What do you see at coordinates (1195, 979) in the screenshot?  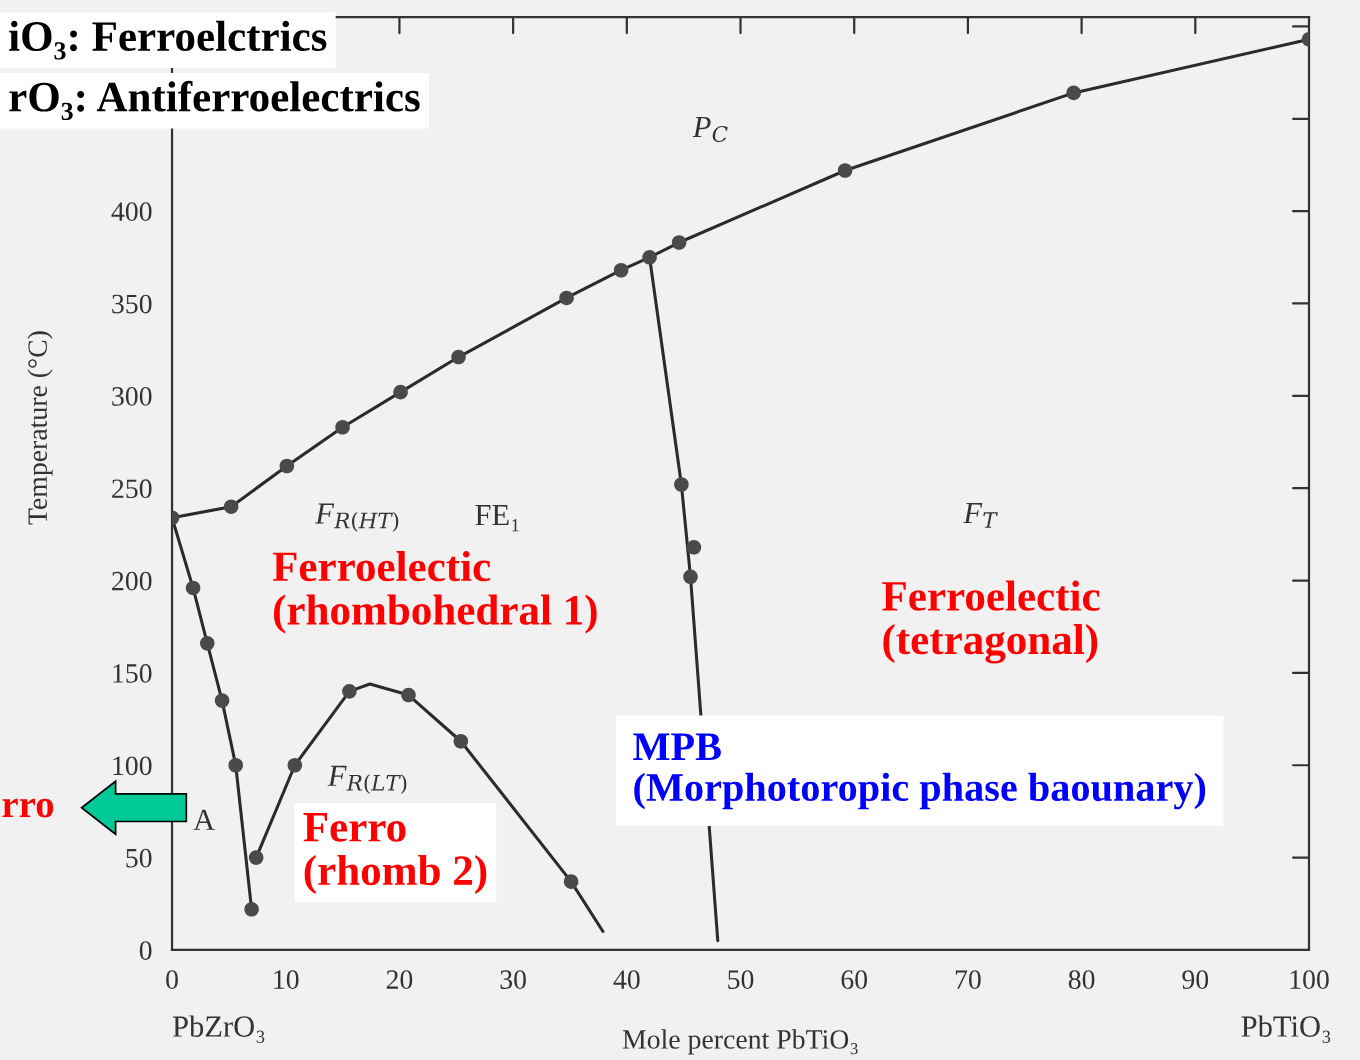 I see `x-tick-label: 90` at bounding box center [1195, 979].